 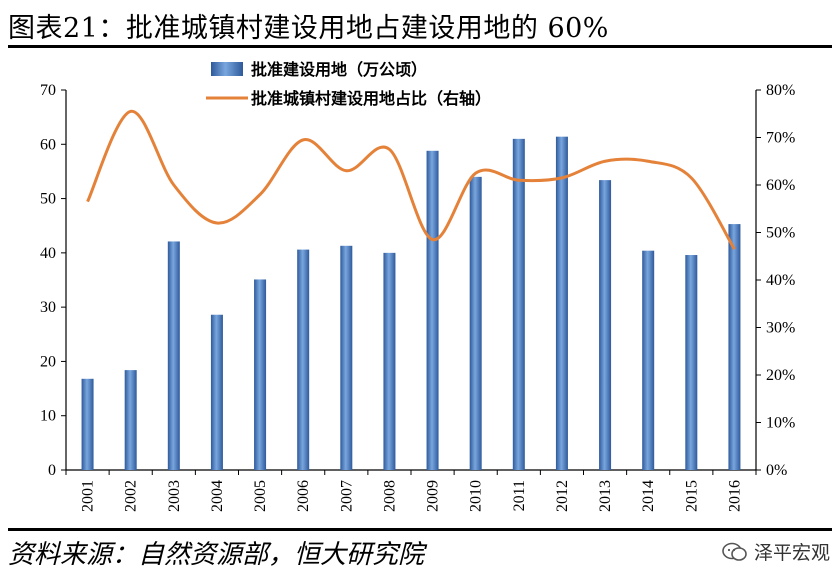 What do you see at coordinates (174, 496) in the screenshot?
I see `x-tick-label: 2003` at bounding box center [174, 496].